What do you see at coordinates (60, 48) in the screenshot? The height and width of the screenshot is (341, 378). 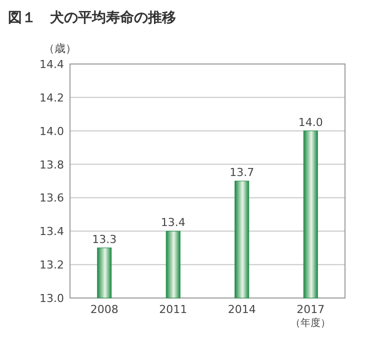 I see `y-axis-title: （歳）` at bounding box center [60, 48].